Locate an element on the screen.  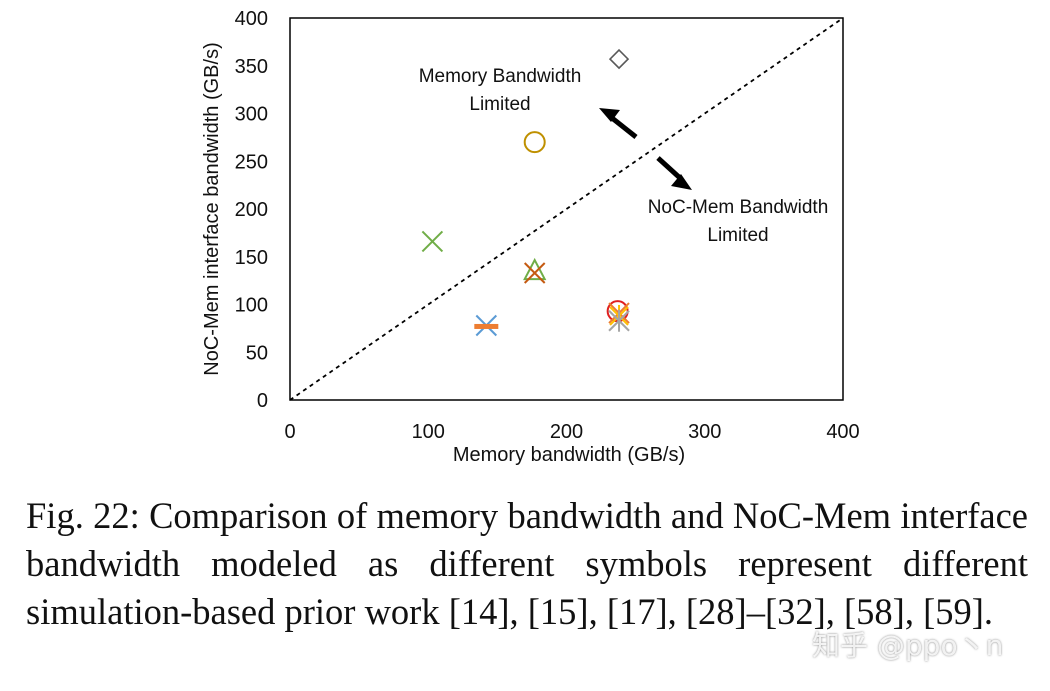
x-axis-ticks: 0 100 200 300 400 is located at coordinates (571, 432).